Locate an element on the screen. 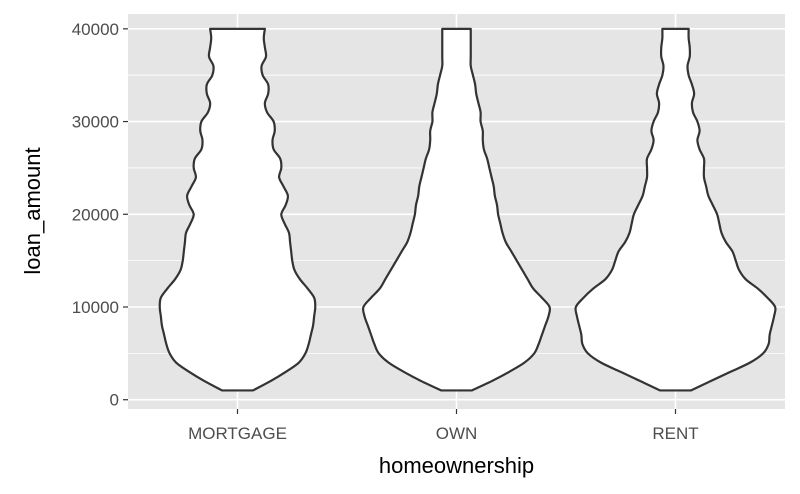  x-axis: MORTGAGE OWN RENT is located at coordinates (443, 426).